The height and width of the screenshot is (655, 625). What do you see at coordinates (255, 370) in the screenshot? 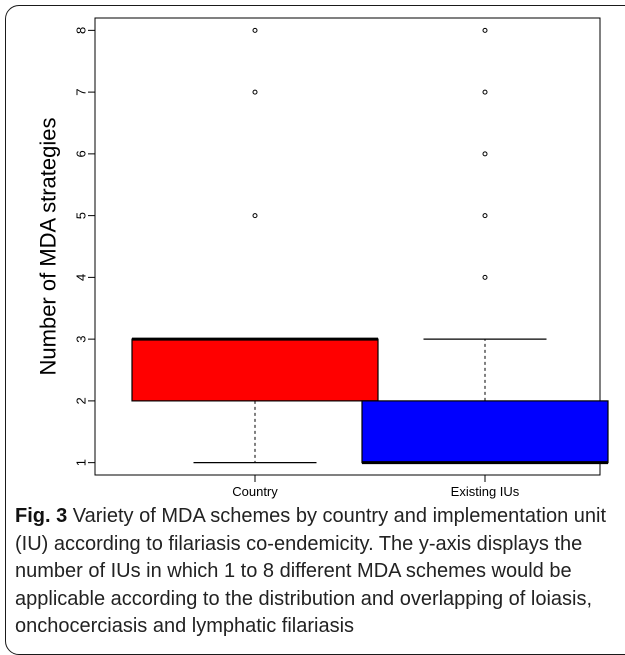
I see `box-country` at bounding box center [255, 370].